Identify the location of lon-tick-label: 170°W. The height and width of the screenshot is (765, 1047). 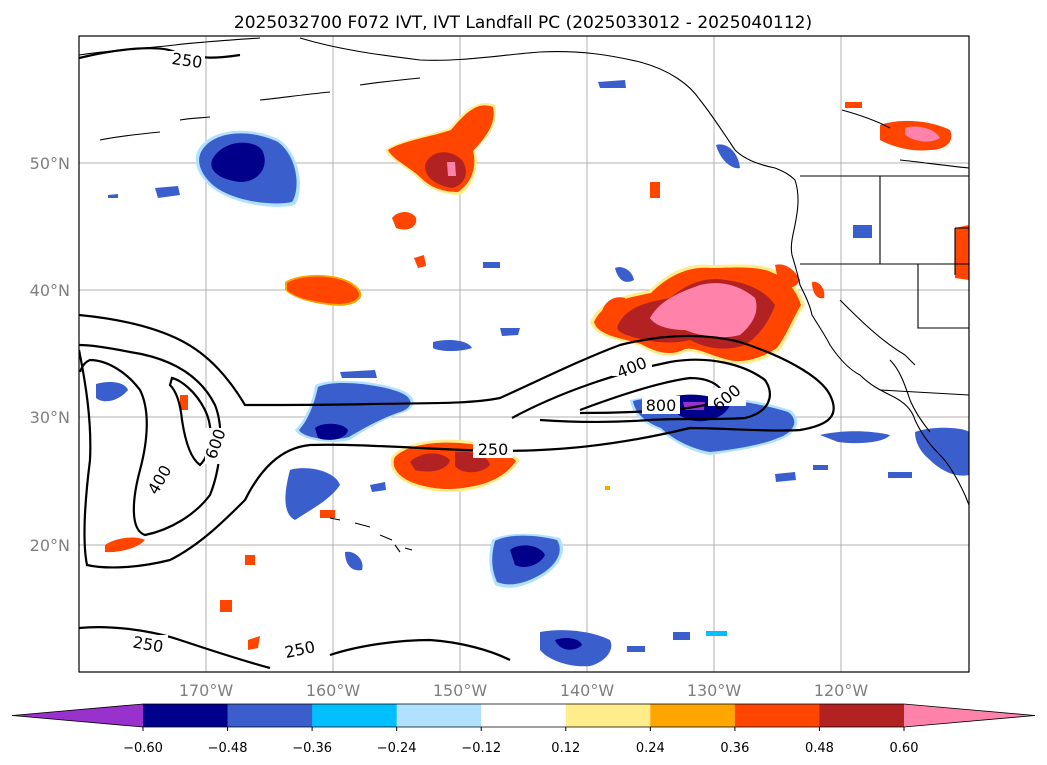
(206, 690).